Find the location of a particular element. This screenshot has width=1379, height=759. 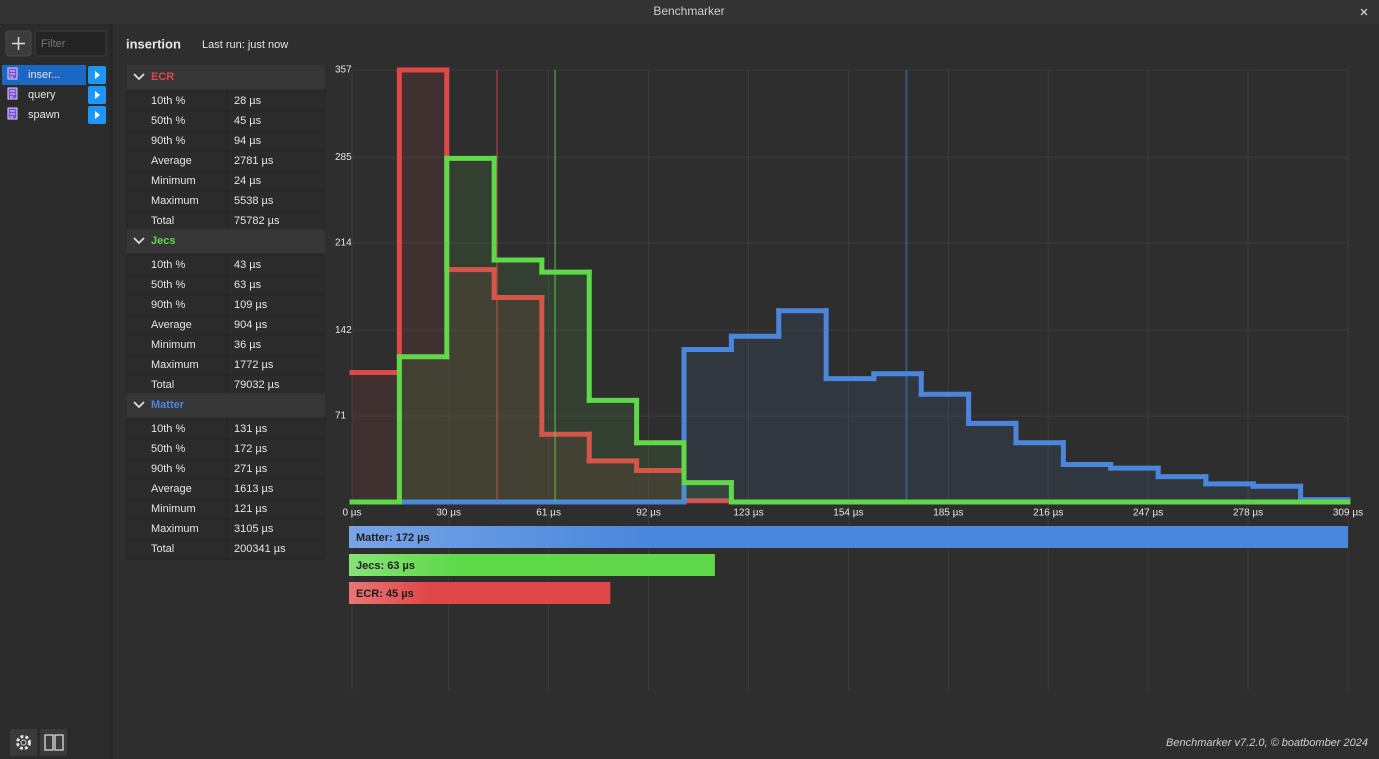

stats-value: 200341 µs is located at coordinates (260, 549).